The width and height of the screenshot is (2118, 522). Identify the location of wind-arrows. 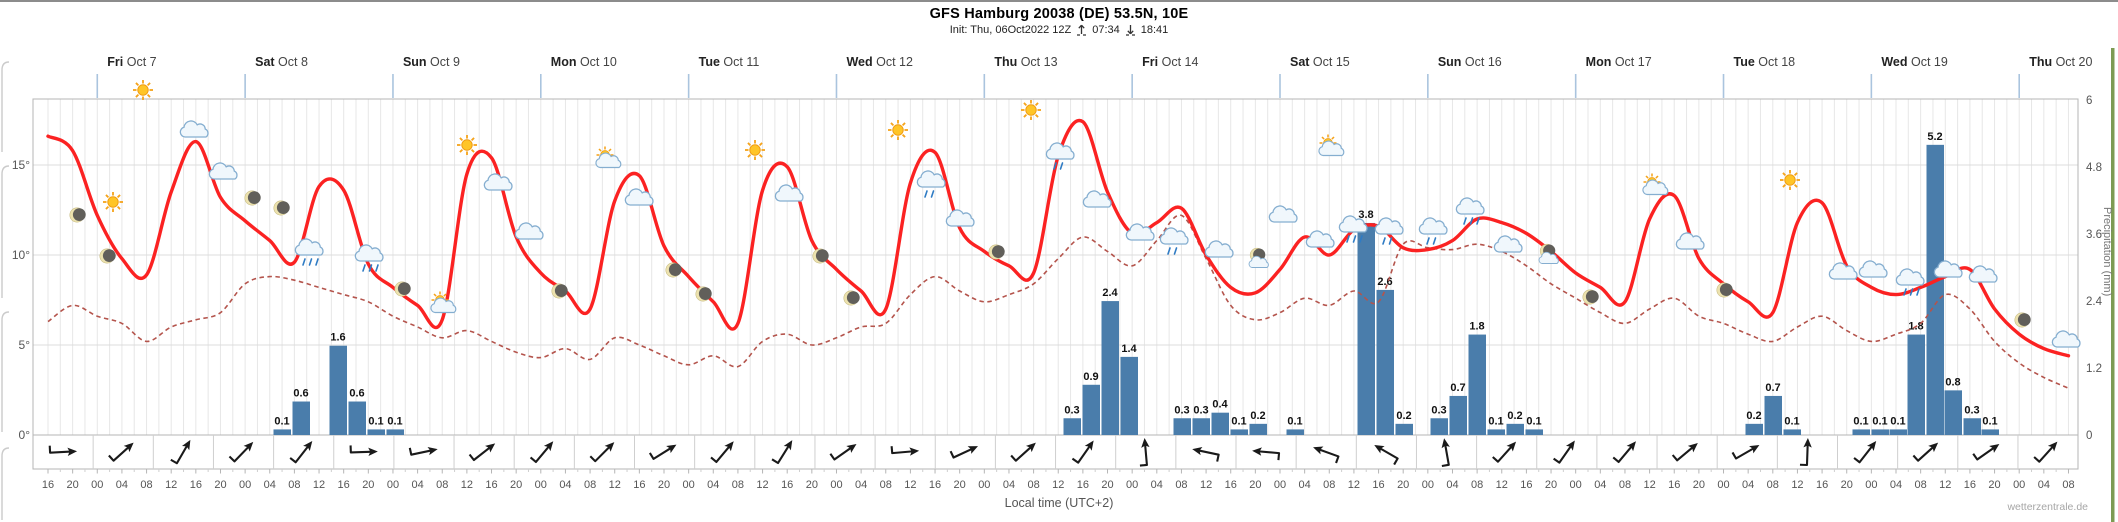
(1053, 453).